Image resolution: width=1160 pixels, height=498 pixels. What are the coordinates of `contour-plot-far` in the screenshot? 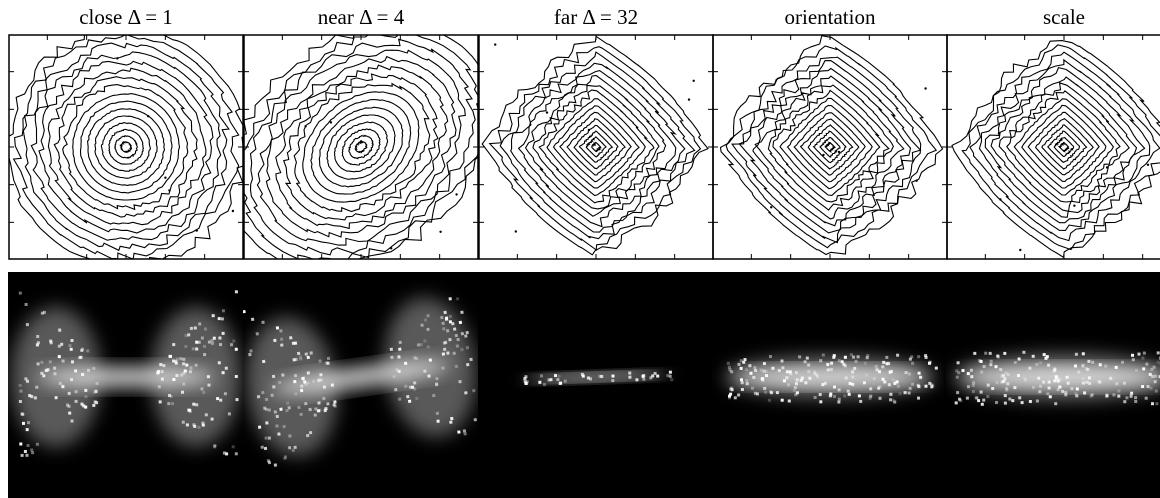 It's located at (596, 147).